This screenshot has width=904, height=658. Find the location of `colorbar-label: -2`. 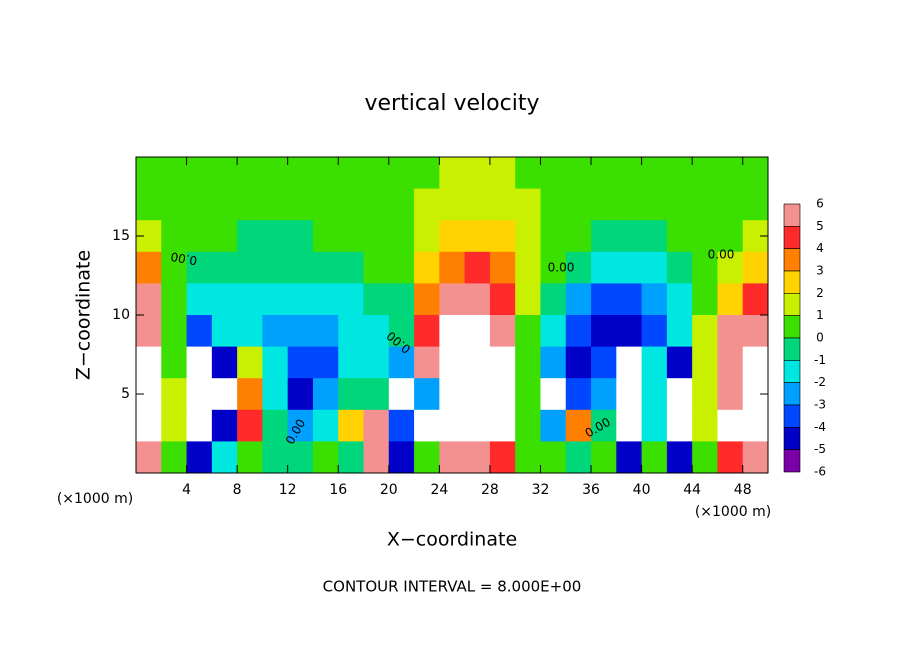

colorbar-label: -2 is located at coordinates (820, 382).